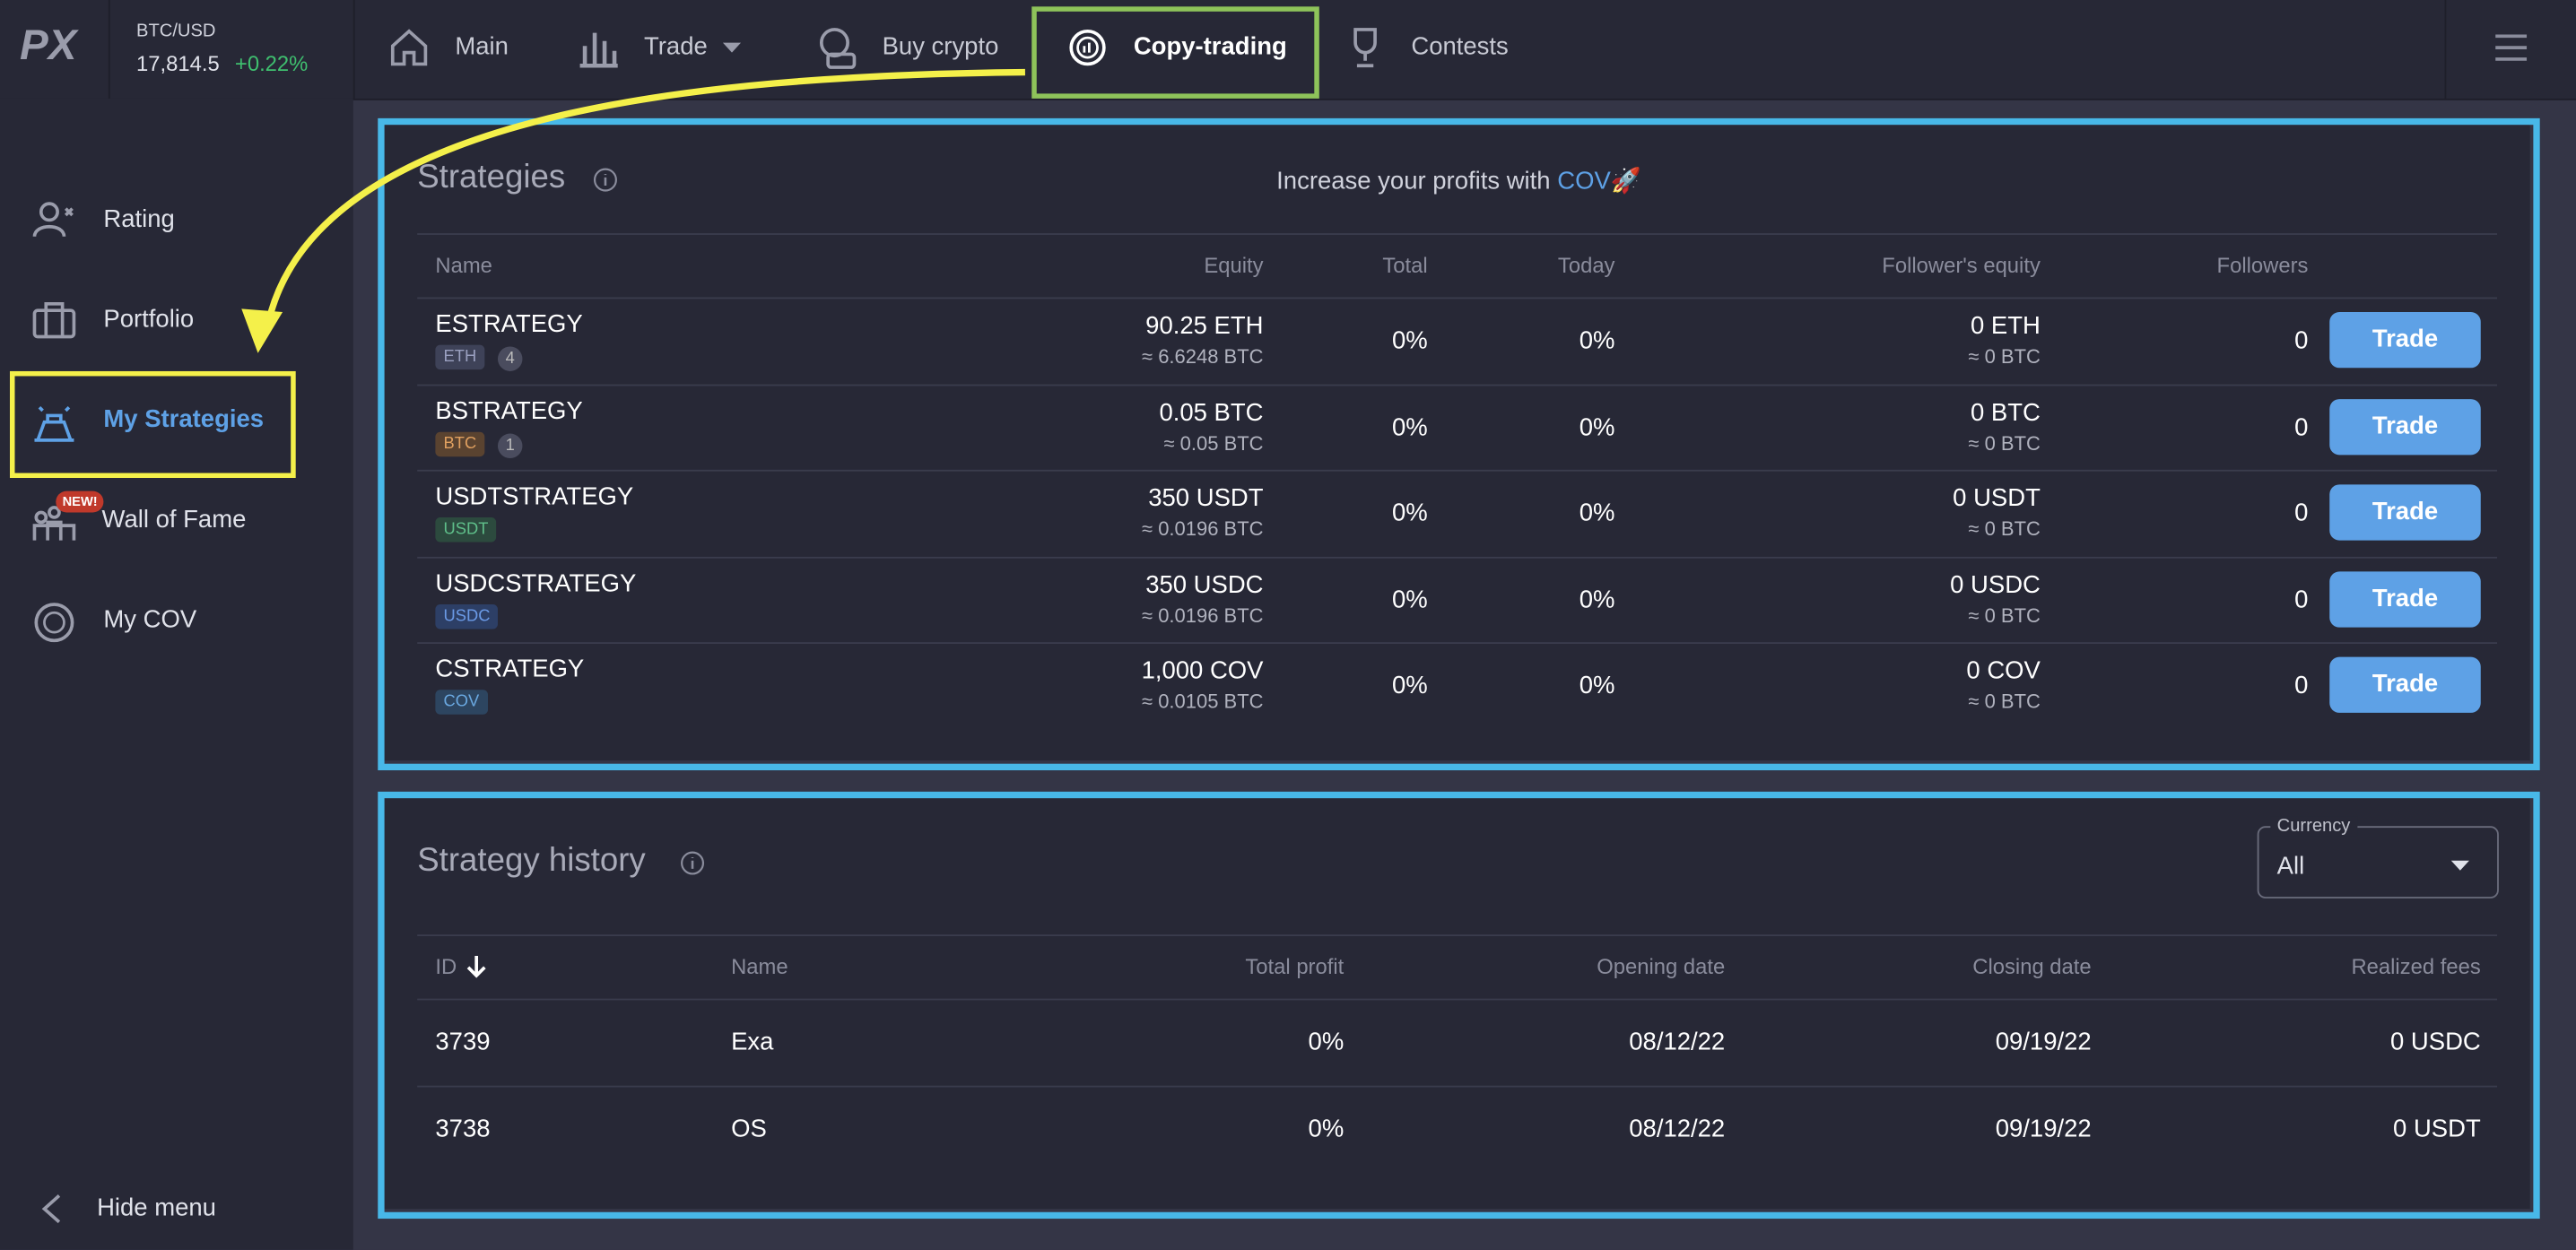 This screenshot has width=2576, height=1250. What do you see at coordinates (2290, 866) in the screenshot?
I see `currency-value: All` at bounding box center [2290, 866].